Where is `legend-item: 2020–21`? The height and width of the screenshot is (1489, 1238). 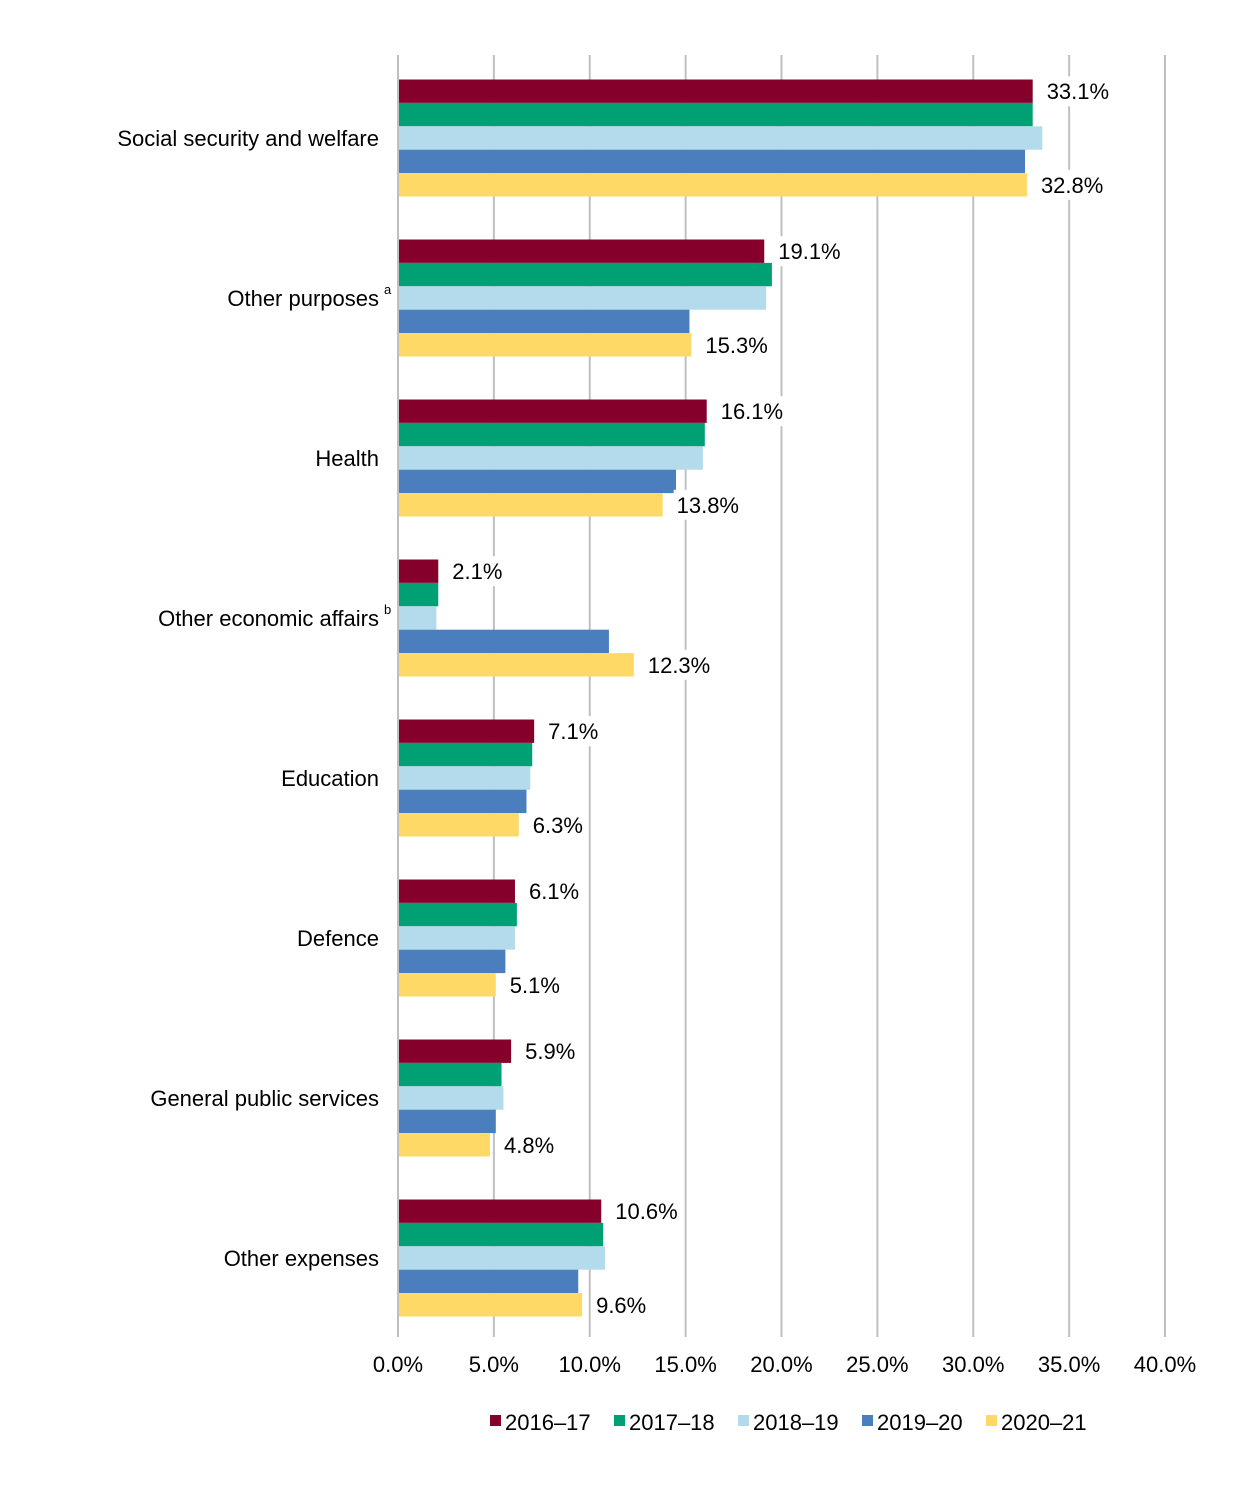 legend-item: 2020–21 is located at coordinates (1044, 1422).